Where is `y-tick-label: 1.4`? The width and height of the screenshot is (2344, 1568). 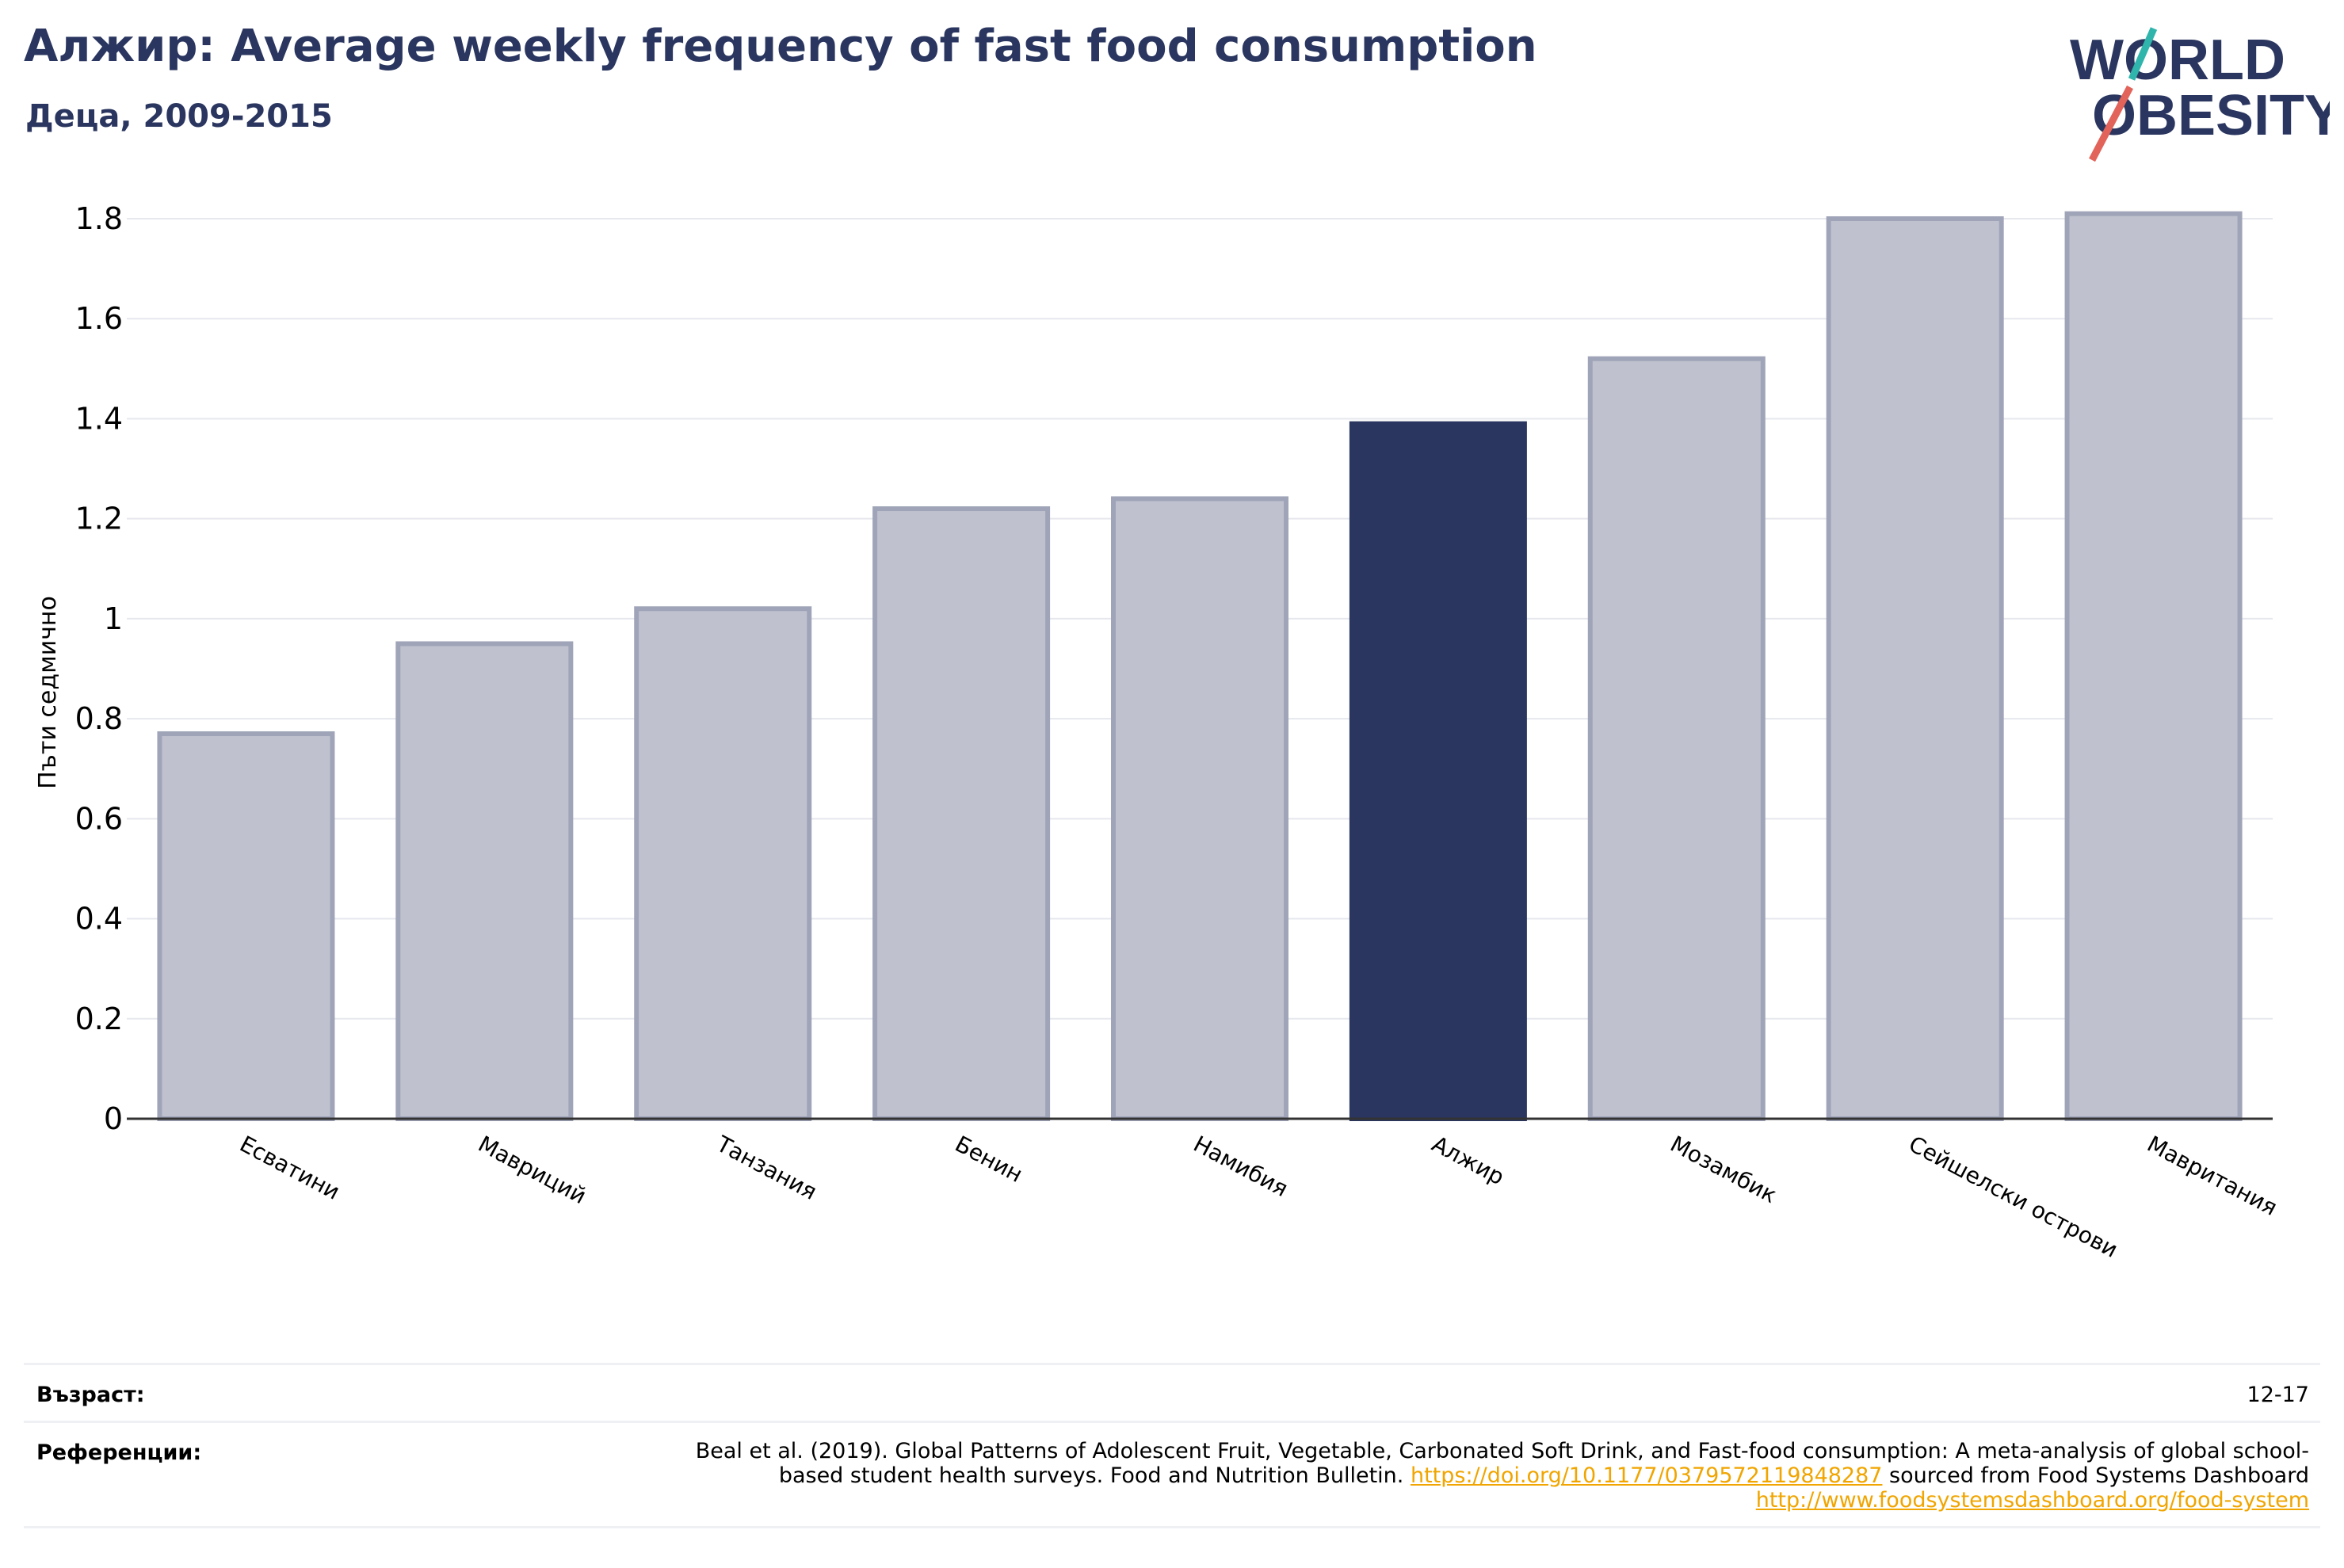
y-tick-label: 1.4 is located at coordinates (99, 418).